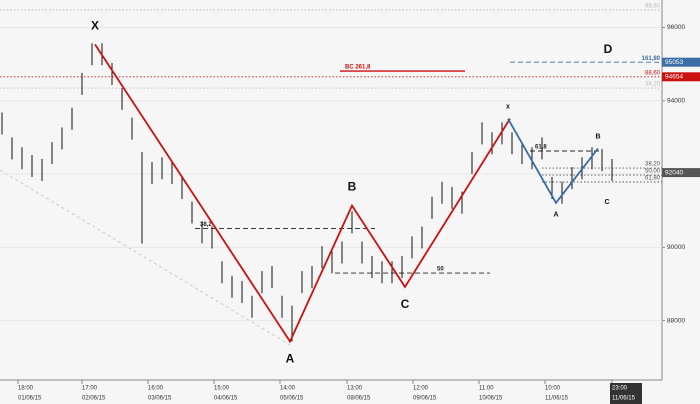 The height and width of the screenshot is (404, 700). What do you see at coordinates (653, 172) in the screenshot?
I see `level-label: 50,00` at bounding box center [653, 172].